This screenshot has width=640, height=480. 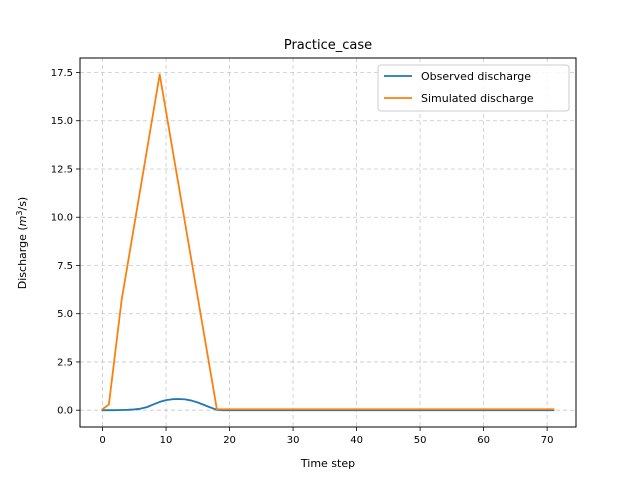 What do you see at coordinates (65, 362) in the screenshot?
I see `y-tick-label: 2.5` at bounding box center [65, 362].